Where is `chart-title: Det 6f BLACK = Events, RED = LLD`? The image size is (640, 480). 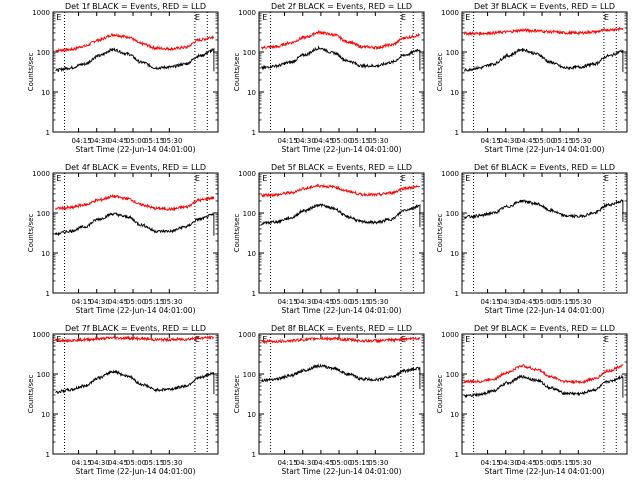 chart-title: Det 6f BLACK = Events, RED = LLD is located at coordinates (544, 167).